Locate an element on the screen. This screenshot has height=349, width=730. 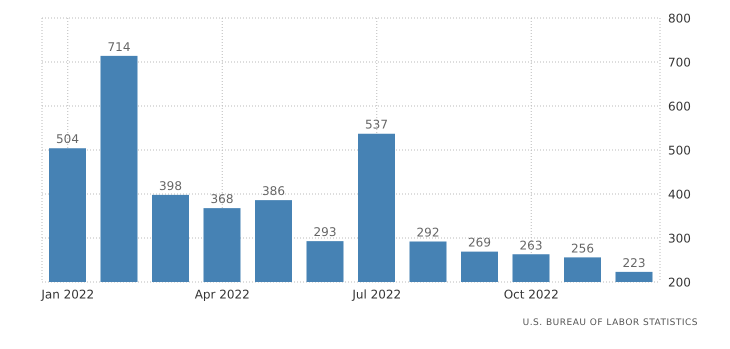
data-label: 223 is located at coordinates (634, 263).